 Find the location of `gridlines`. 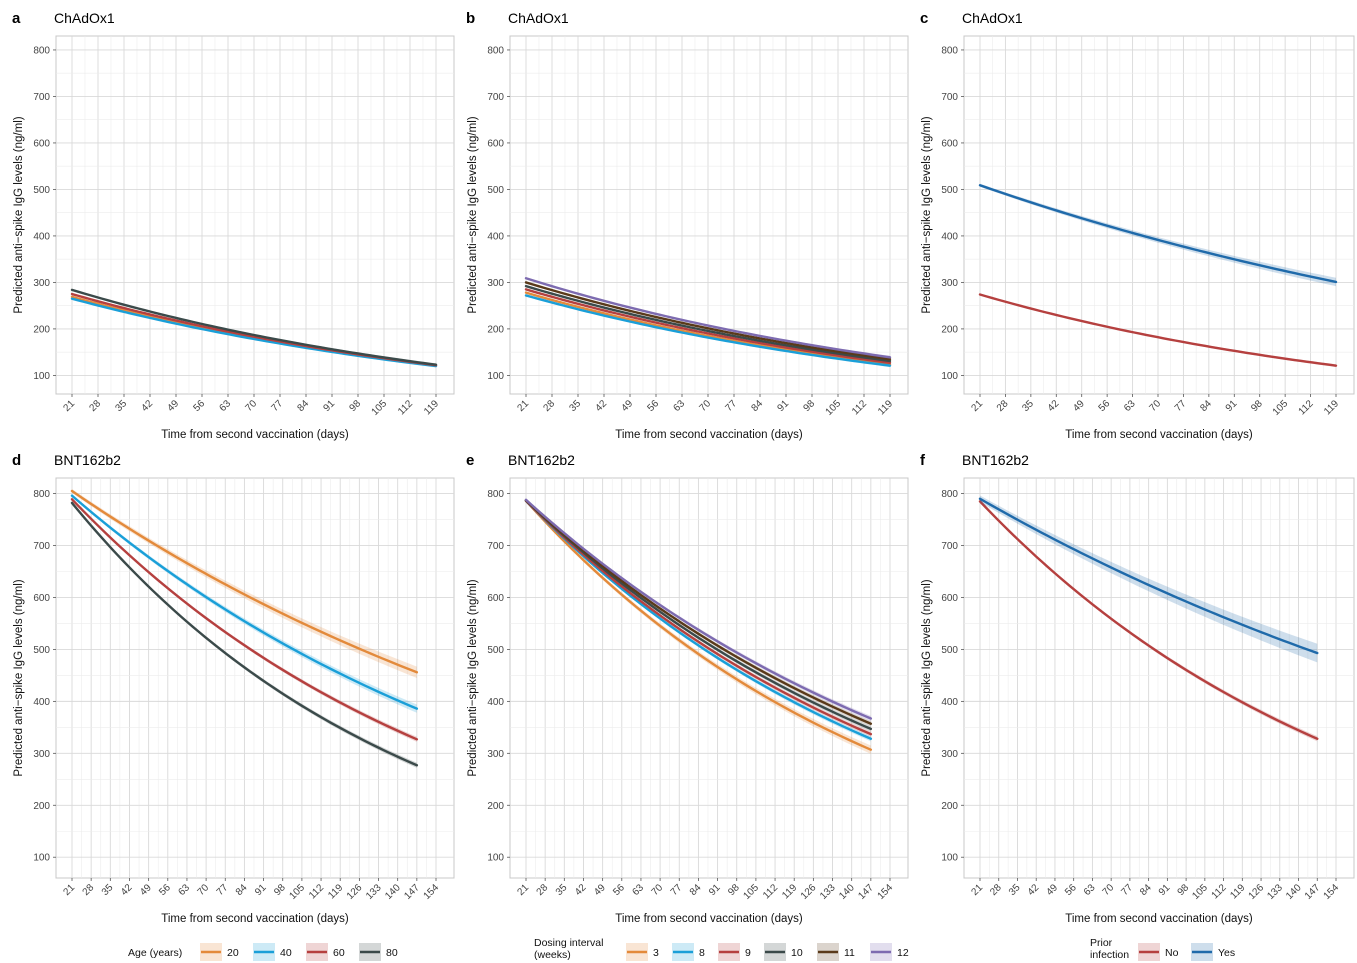

gridlines is located at coordinates (255, 215).